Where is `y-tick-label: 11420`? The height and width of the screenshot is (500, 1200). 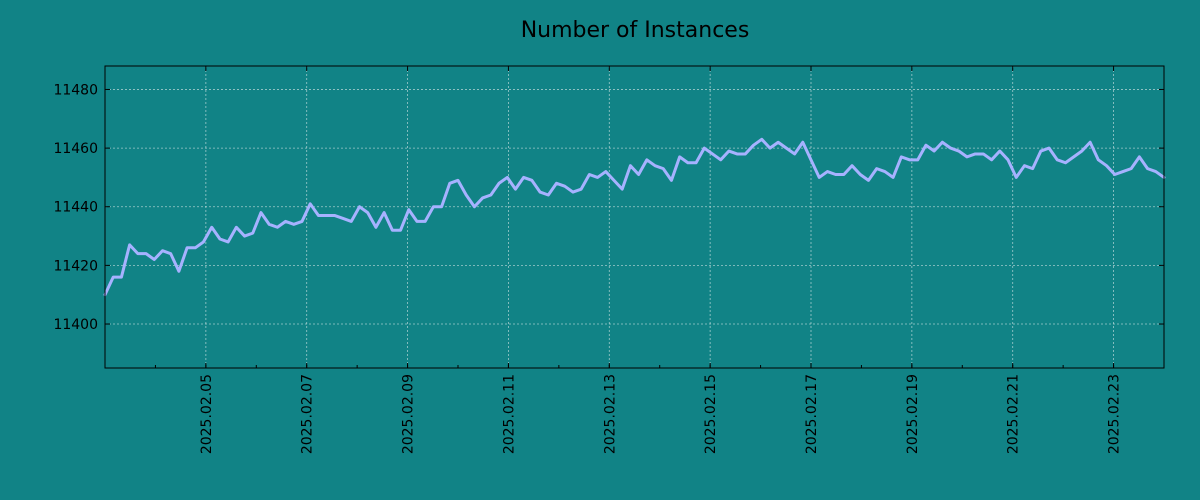
y-tick-label: 11420 is located at coordinates (75, 266).